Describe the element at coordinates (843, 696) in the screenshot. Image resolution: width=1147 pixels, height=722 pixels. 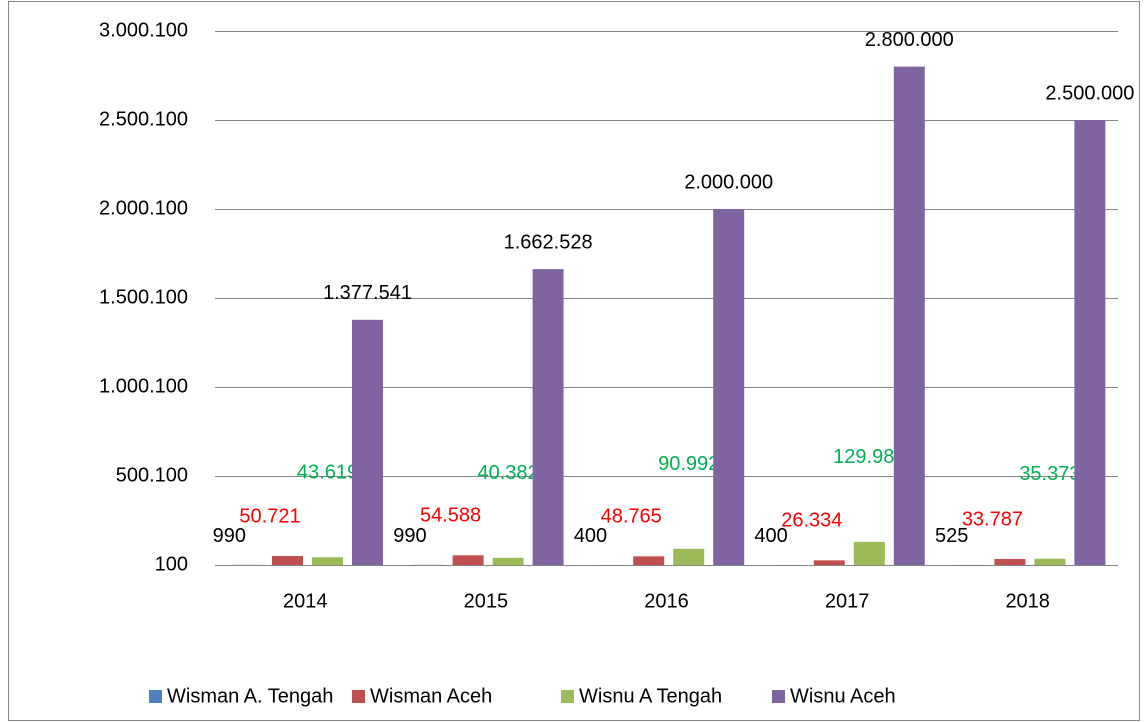
I see `legend-label: Wisnu Aceh` at that location.